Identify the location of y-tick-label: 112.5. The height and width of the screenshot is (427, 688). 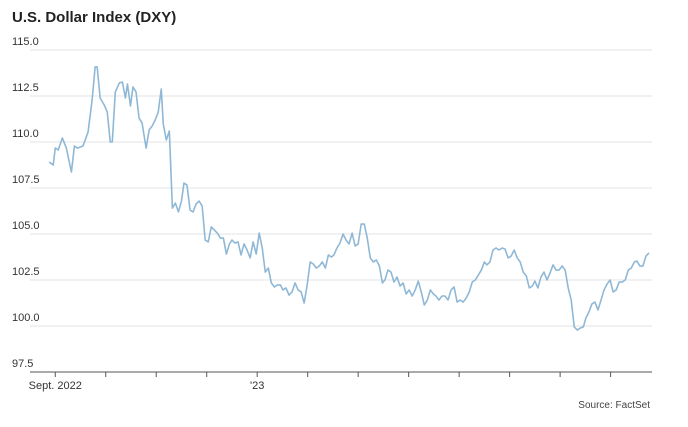
(25, 88).